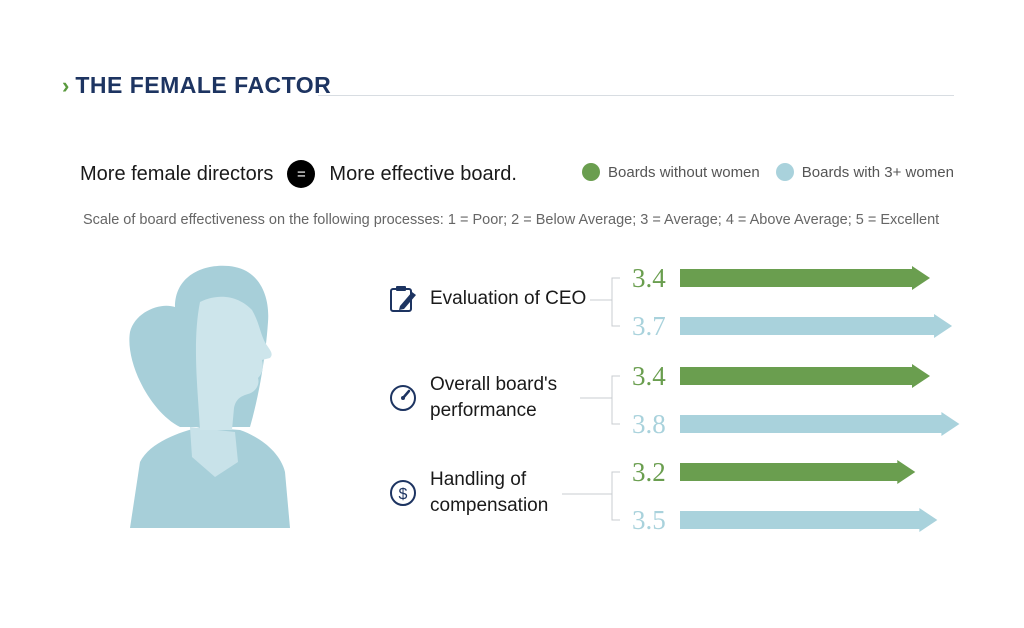 The height and width of the screenshot is (628, 1024). Describe the element at coordinates (636, 95) in the screenshot. I see `header-divider` at that location.